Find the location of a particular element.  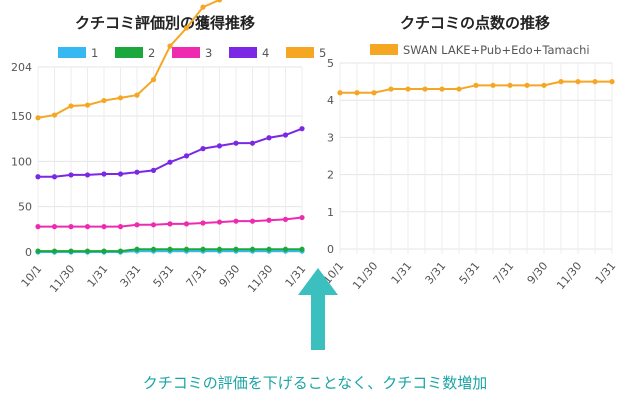

y-tick-label: 2 is located at coordinates (330, 175).